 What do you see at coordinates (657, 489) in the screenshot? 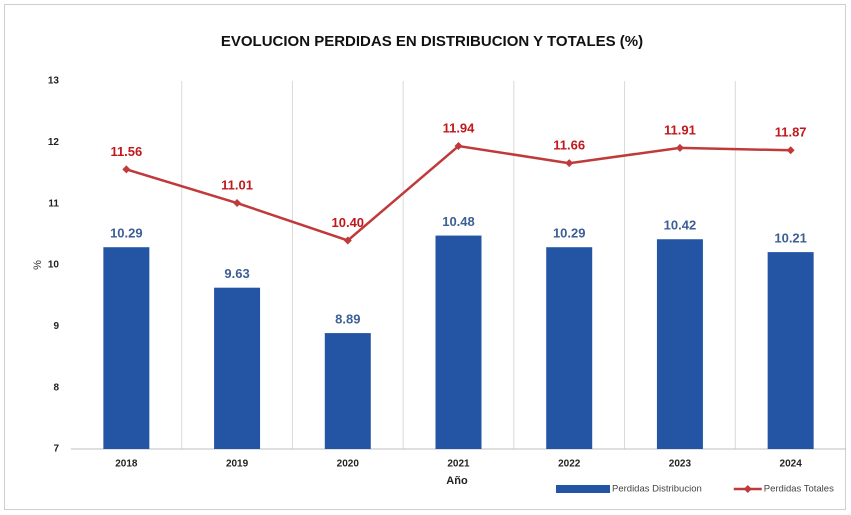
I see `legend-label: Perdidas Distribucion` at bounding box center [657, 489].